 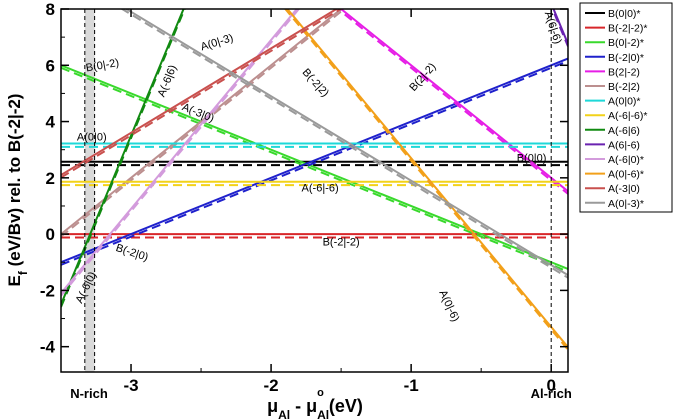 What do you see at coordinates (303, 406) in the screenshot?
I see `x-axis-title-mid: - μ` at bounding box center [303, 406].